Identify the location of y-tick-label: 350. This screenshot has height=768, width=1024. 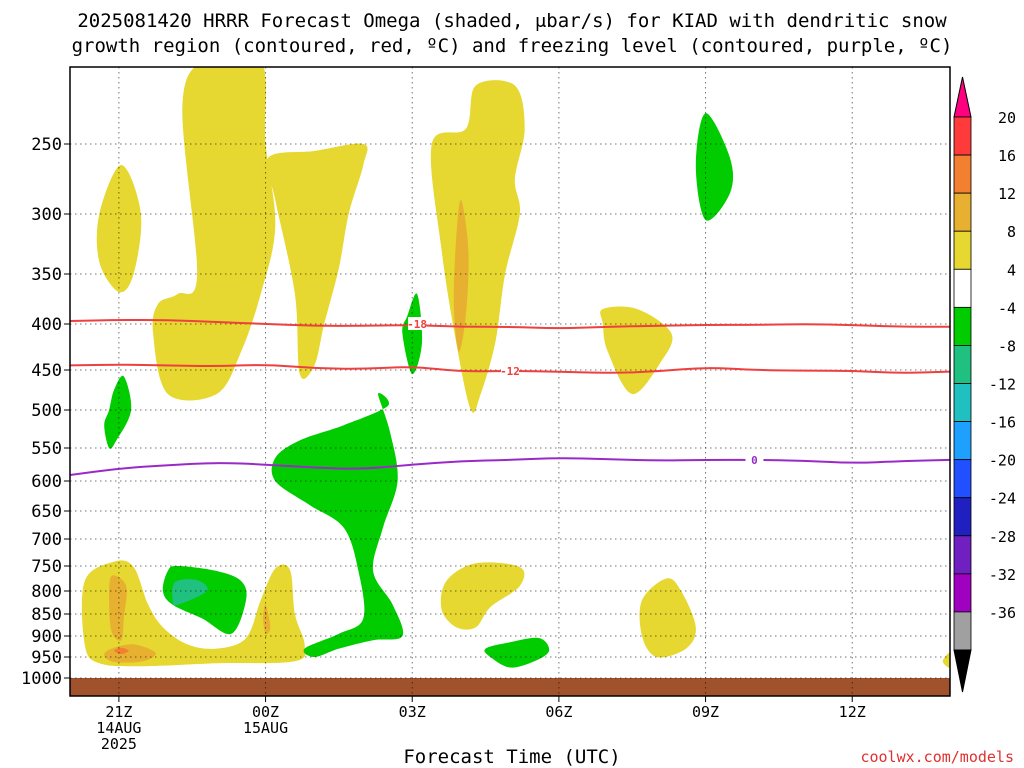
(46, 275).